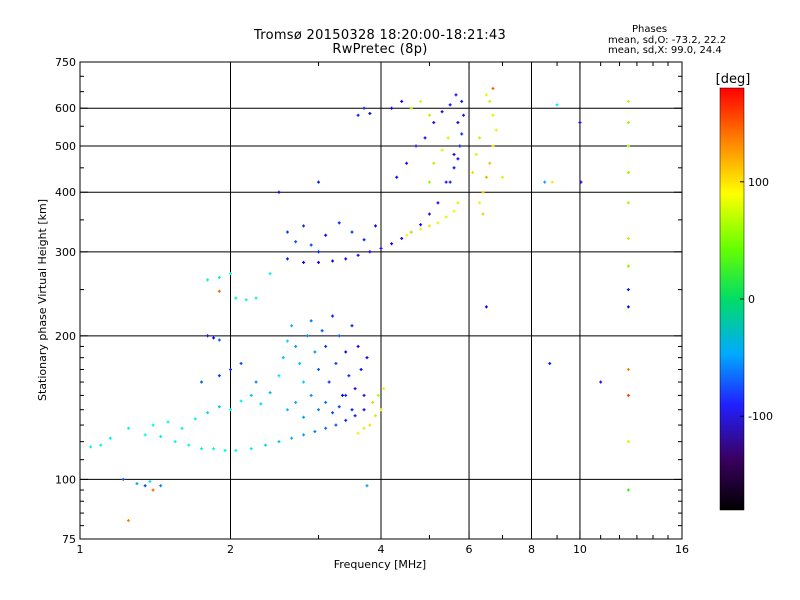 The width and height of the screenshot is (800, 600). What do you see at coordinates (65, 62) in the screenshot?
I see `y-tick-label: 750` at bounding box center [65, 62].